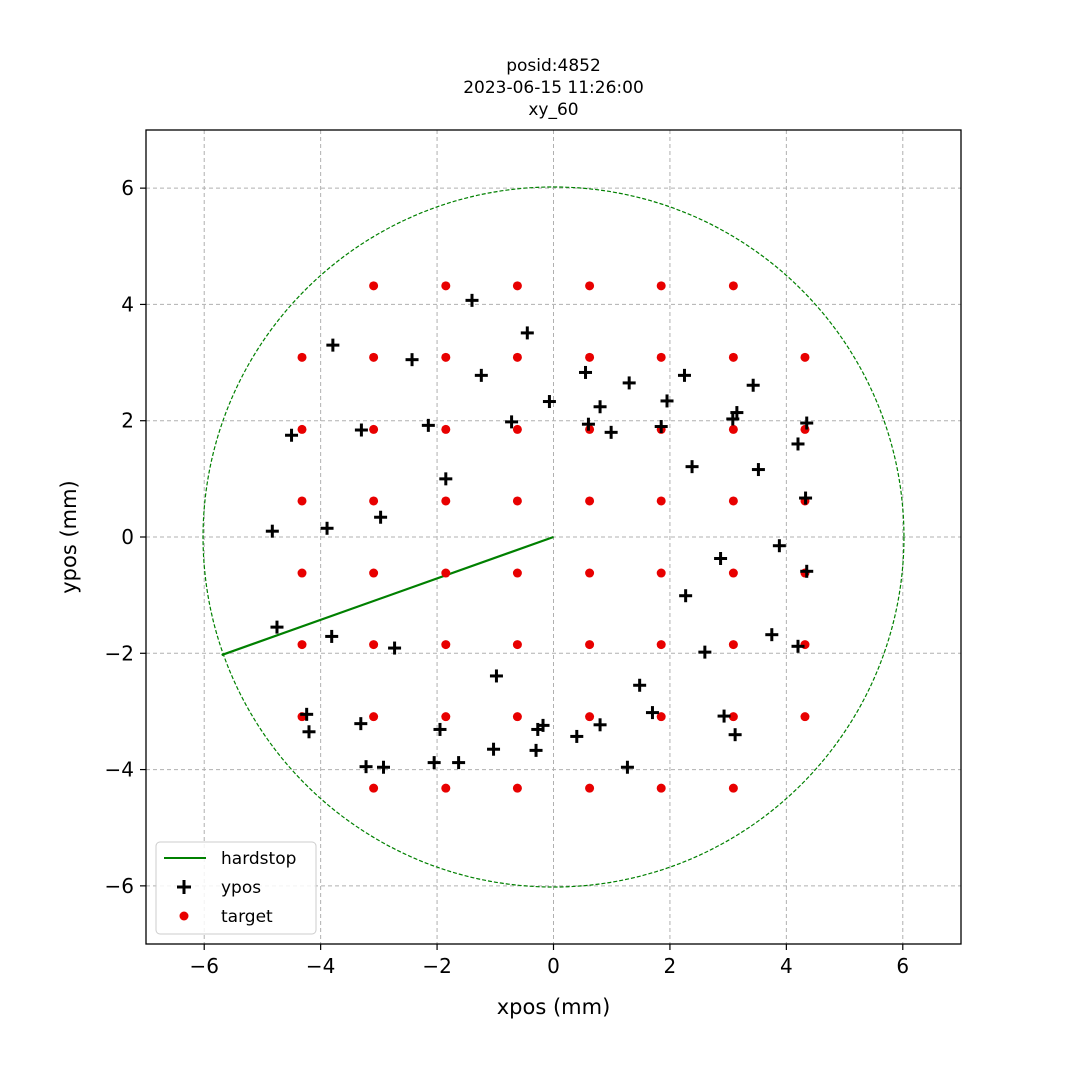 This screenshot has height=1080, width=1080. I want to click on x-tick-label: 2, so click(670, 966).